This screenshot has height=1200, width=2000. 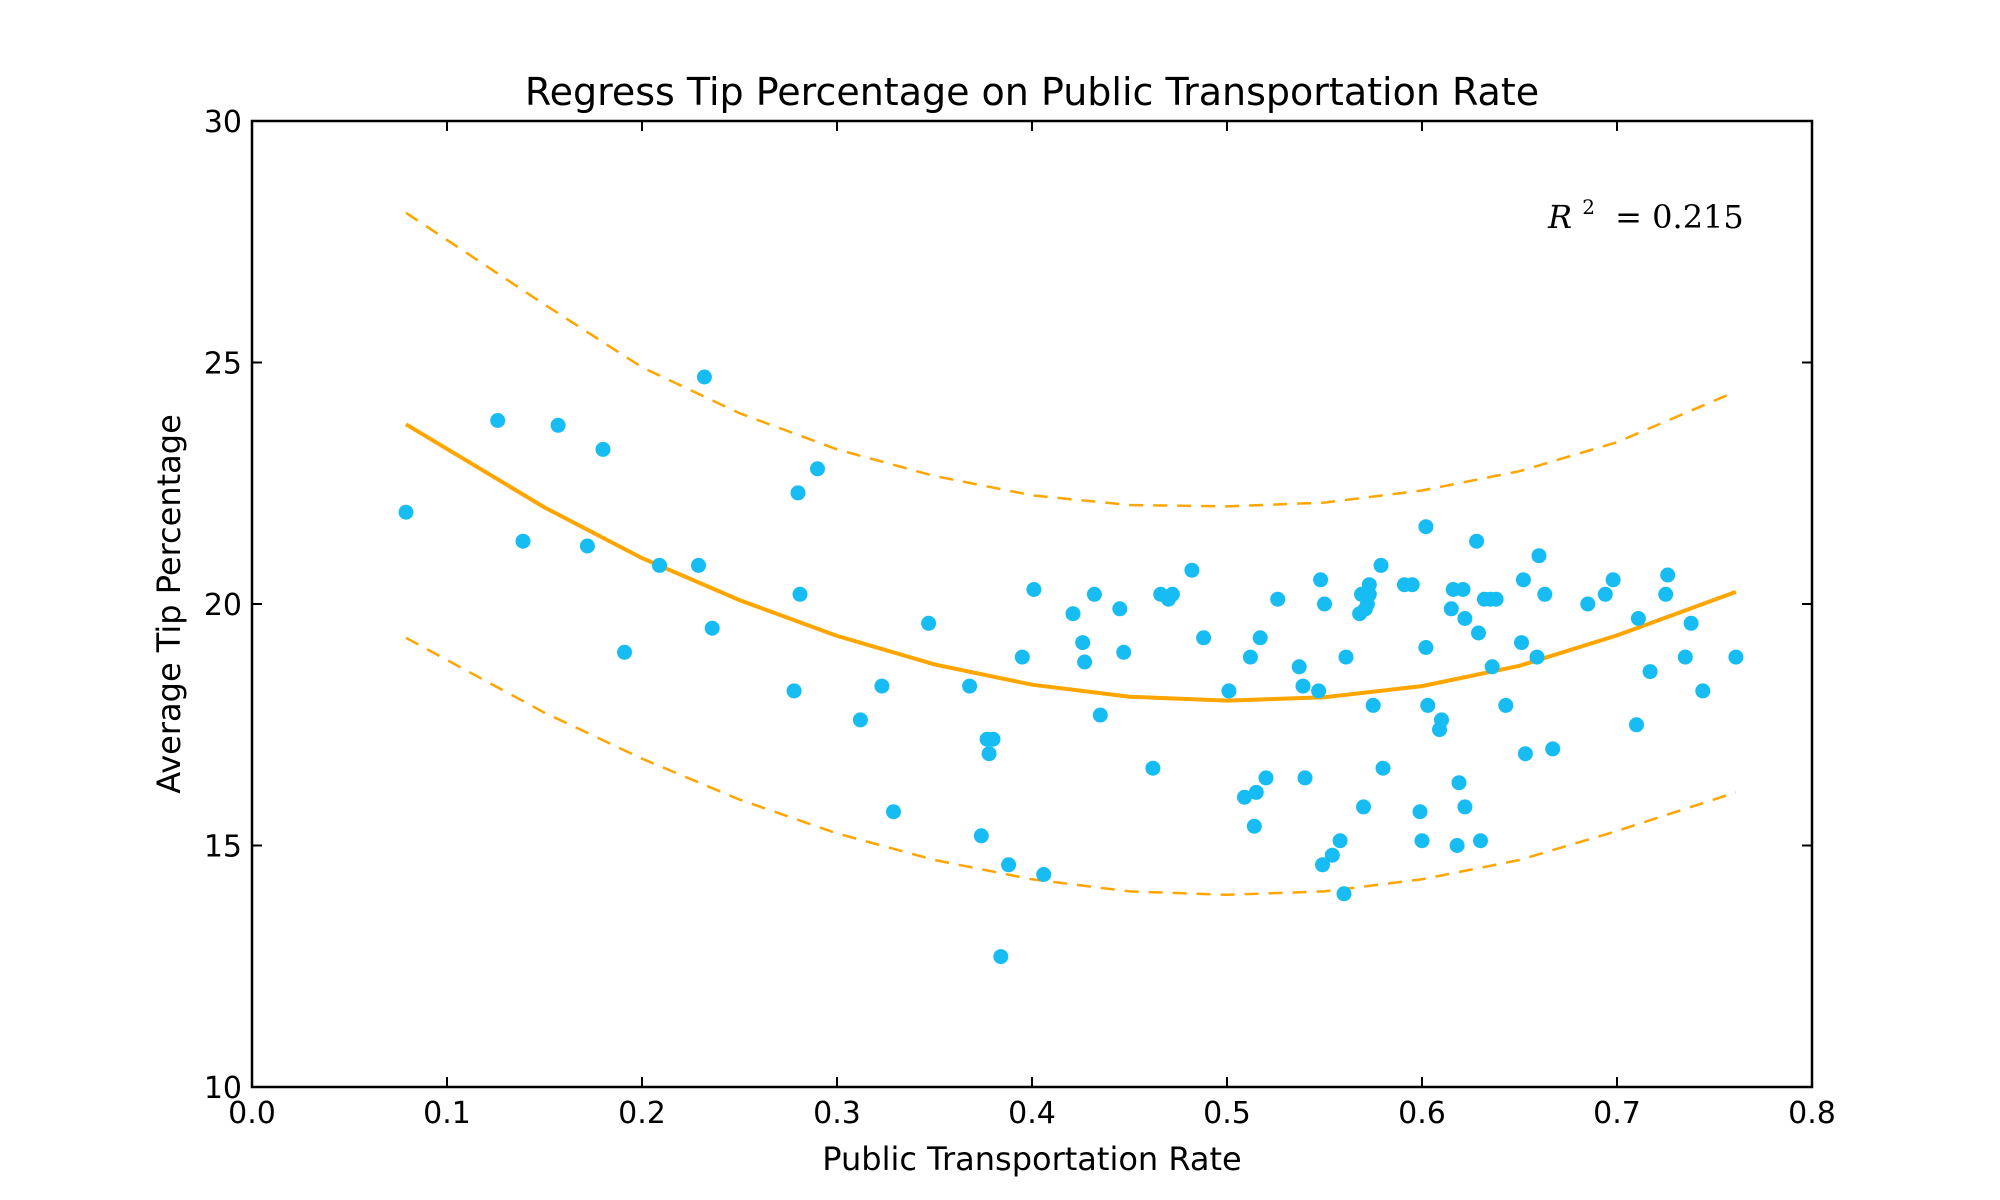 What do you see at coordinates (1645, 210) in the screenshot?
I see `r-squared-annotation: R 2 = 0.215` at bounding box center [1645, 210].